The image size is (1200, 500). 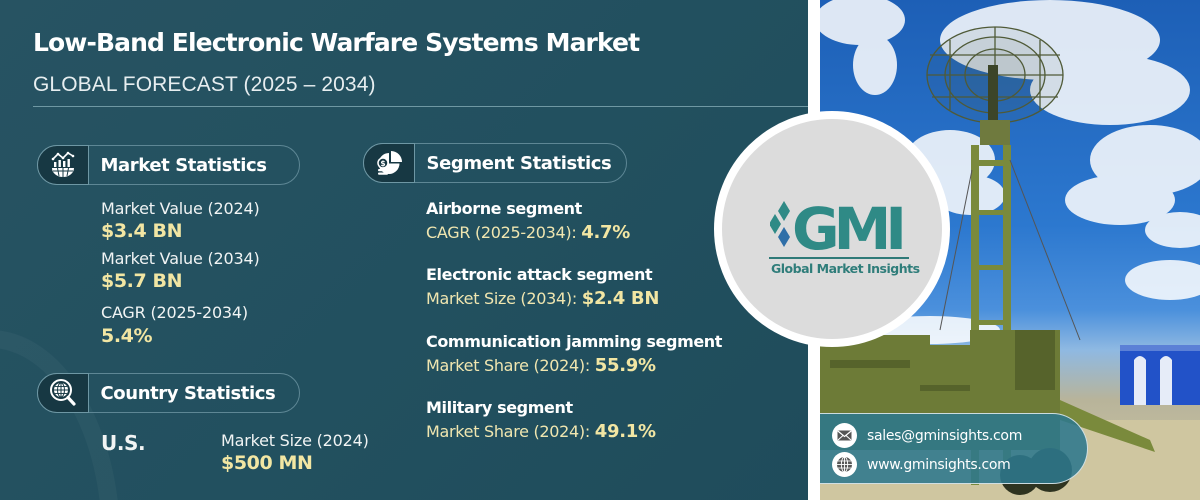 What do you see at coordinates (620, 298) in the screenshot?
I see `segment-stat-value: $2.4 BN` at bounding box center [620, 298].